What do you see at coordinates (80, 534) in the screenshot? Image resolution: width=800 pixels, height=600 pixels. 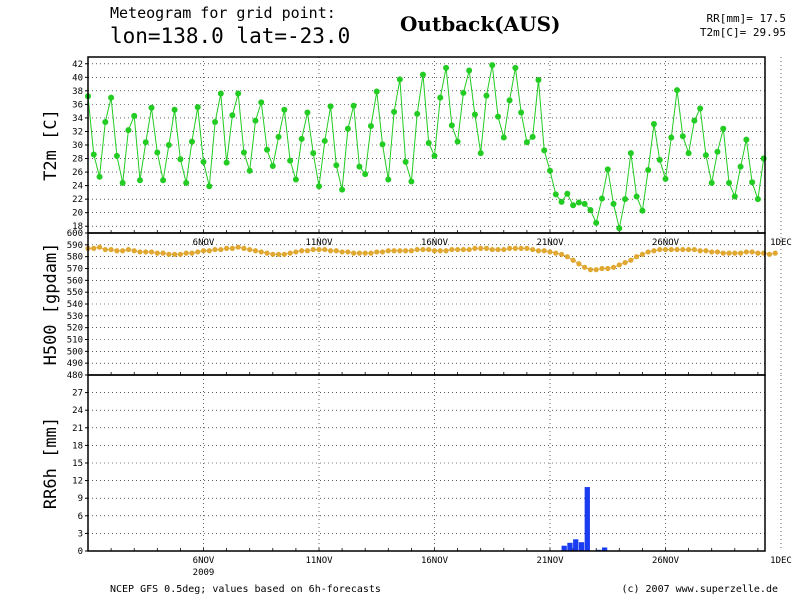 I see `y-tick-label: 3` at bounding box center [80, 534].